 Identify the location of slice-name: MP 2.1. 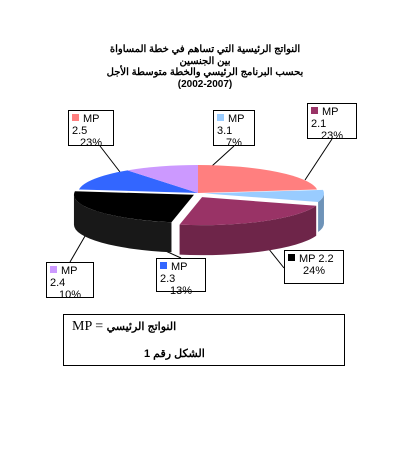
(325, 118).